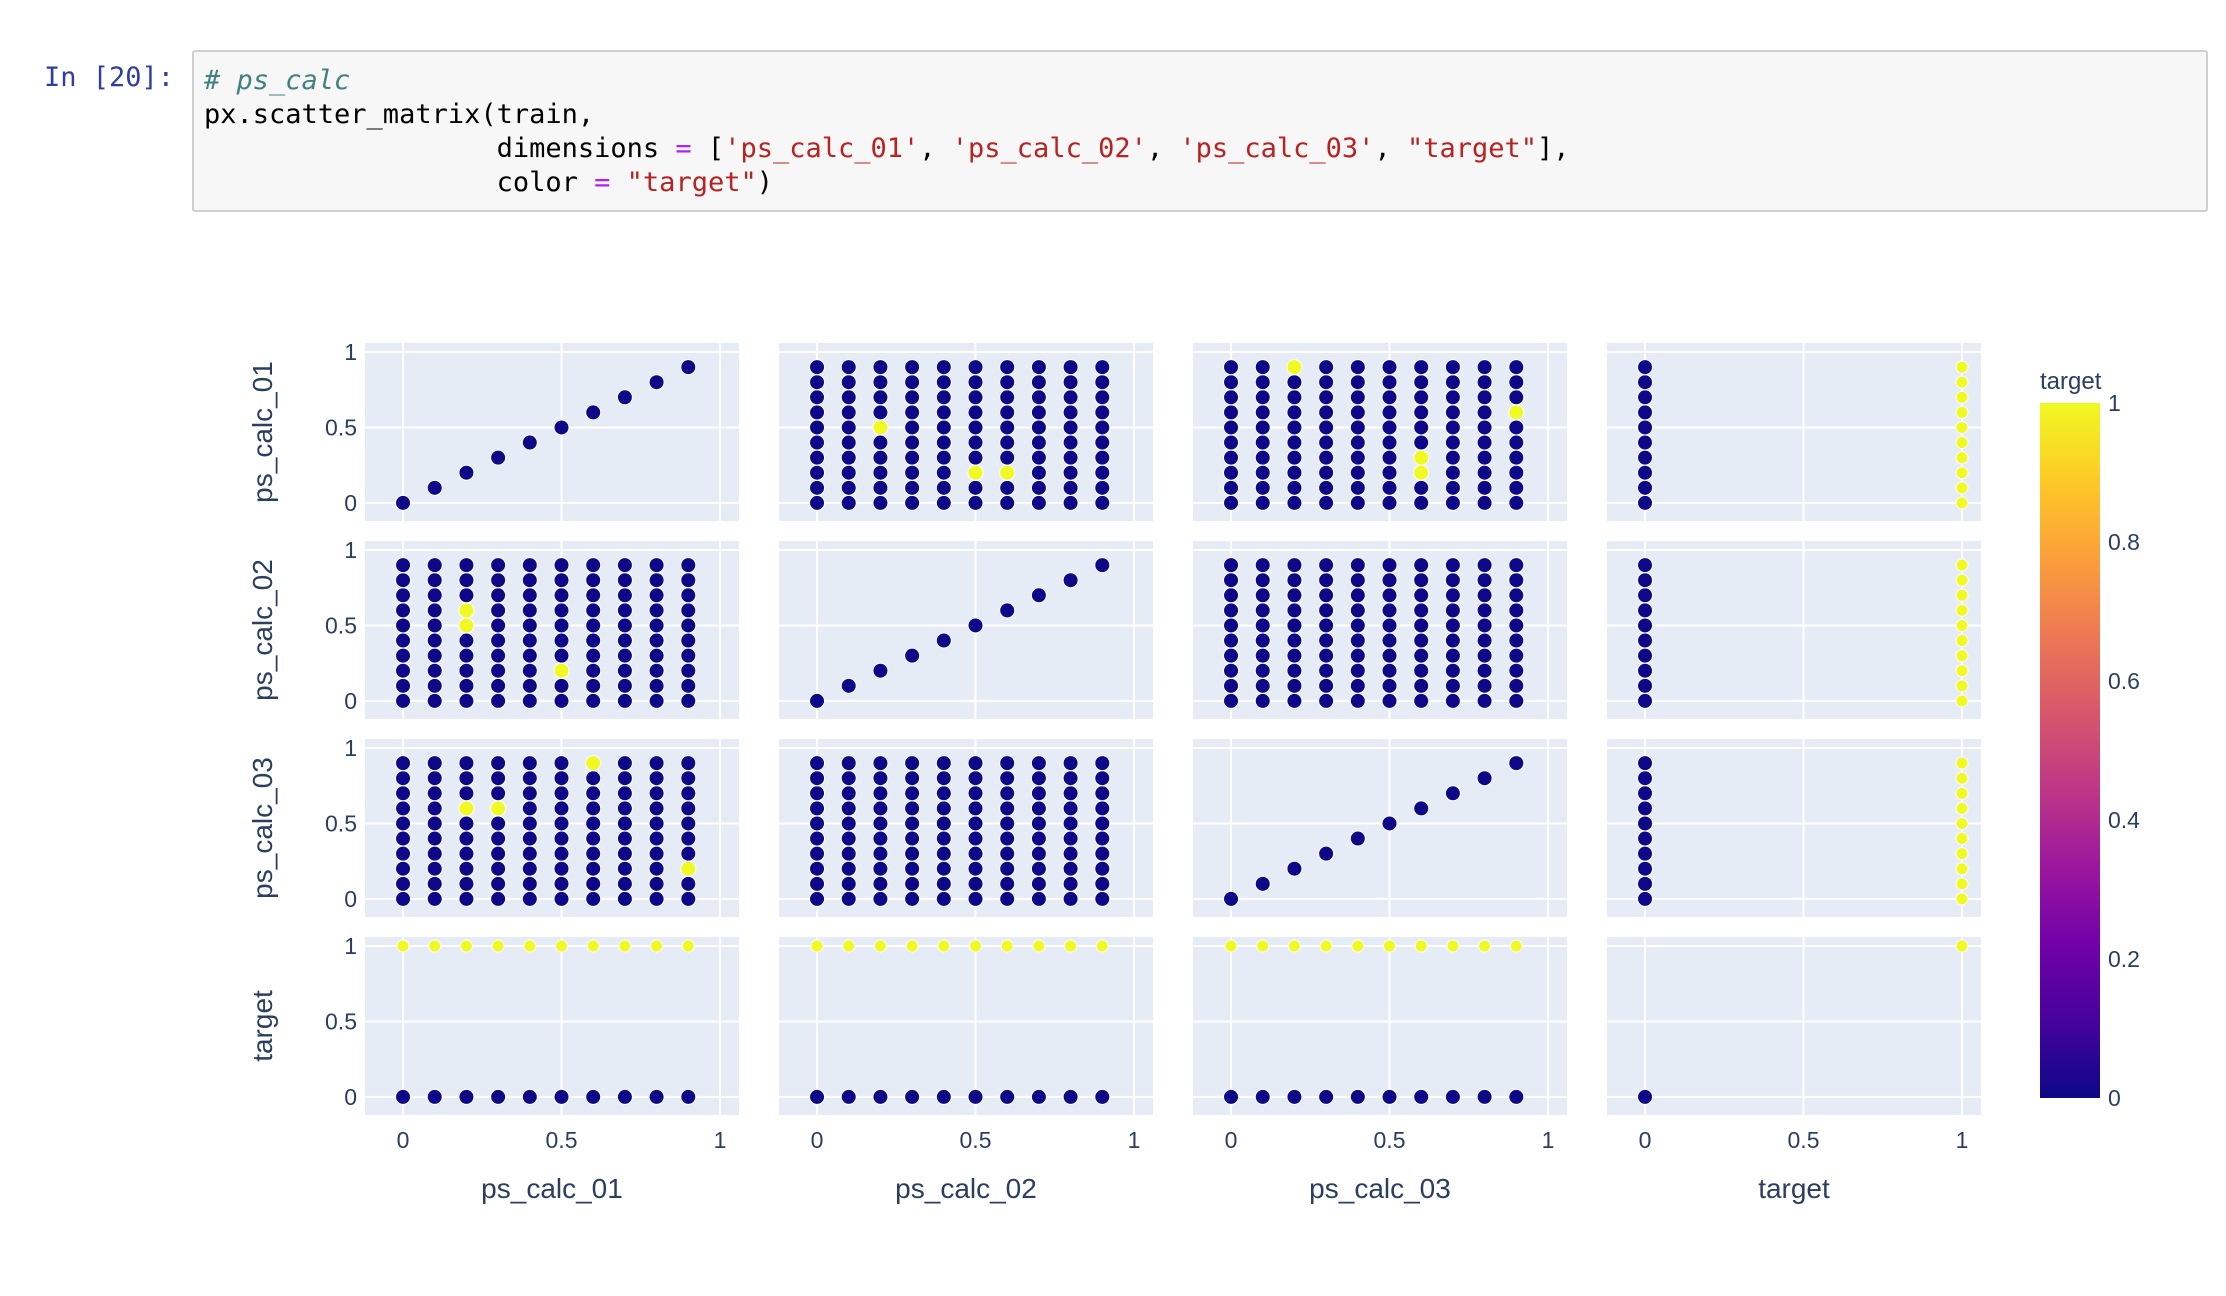  Describe the element at coordinates (1277, 148) in the screenshot. I see `code-string: 'ps_calc_03'` at that location.